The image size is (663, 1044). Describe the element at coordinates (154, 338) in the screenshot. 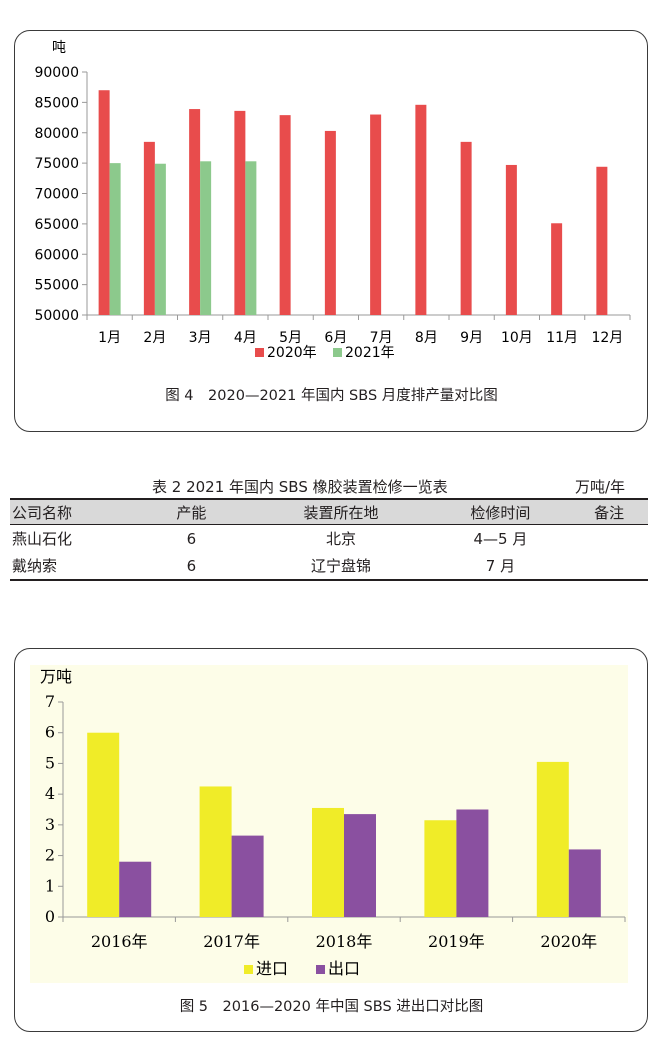

I see `x-tick-label: 2月` at that location.